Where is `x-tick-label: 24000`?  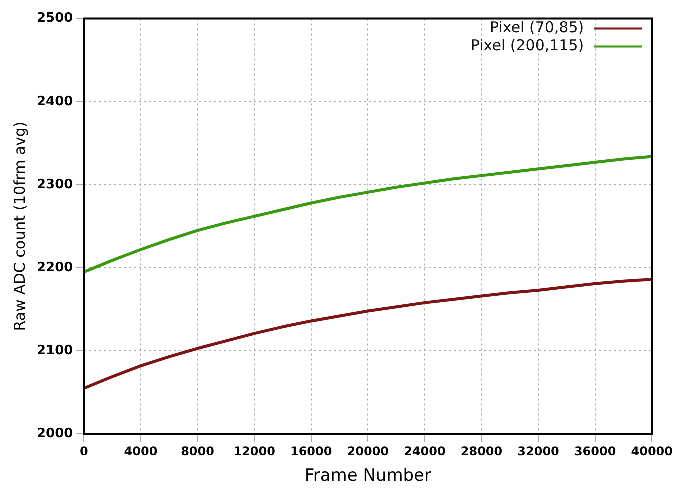 x-tick-label: 24000 is located at coordinates (425, 451).